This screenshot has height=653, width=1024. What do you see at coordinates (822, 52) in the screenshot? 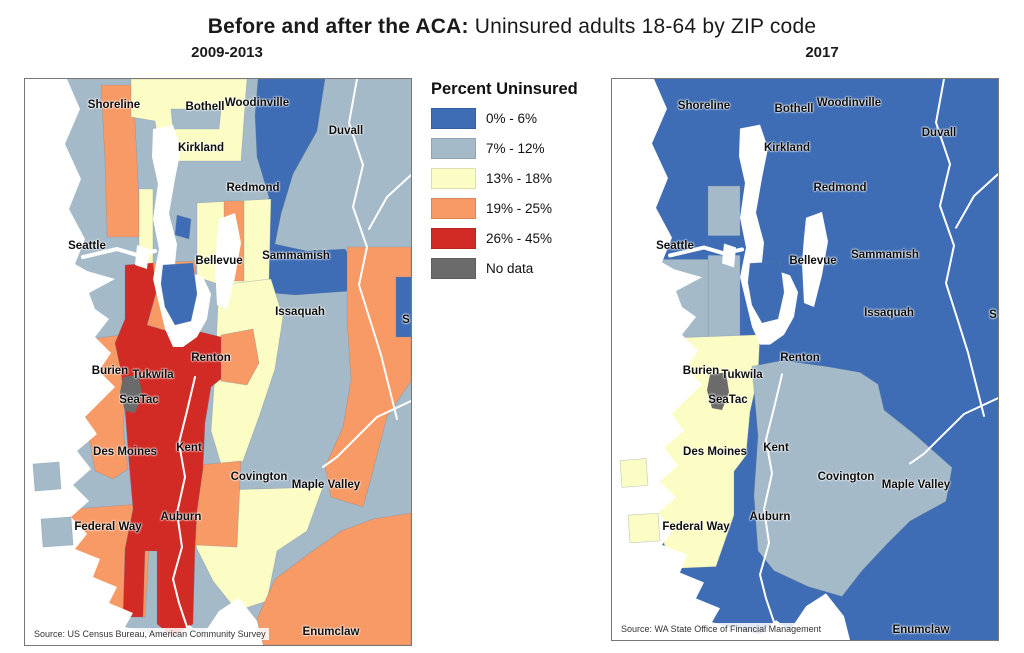
I see `map-after-subtitle: 2017` at bounding box center [822, 52].